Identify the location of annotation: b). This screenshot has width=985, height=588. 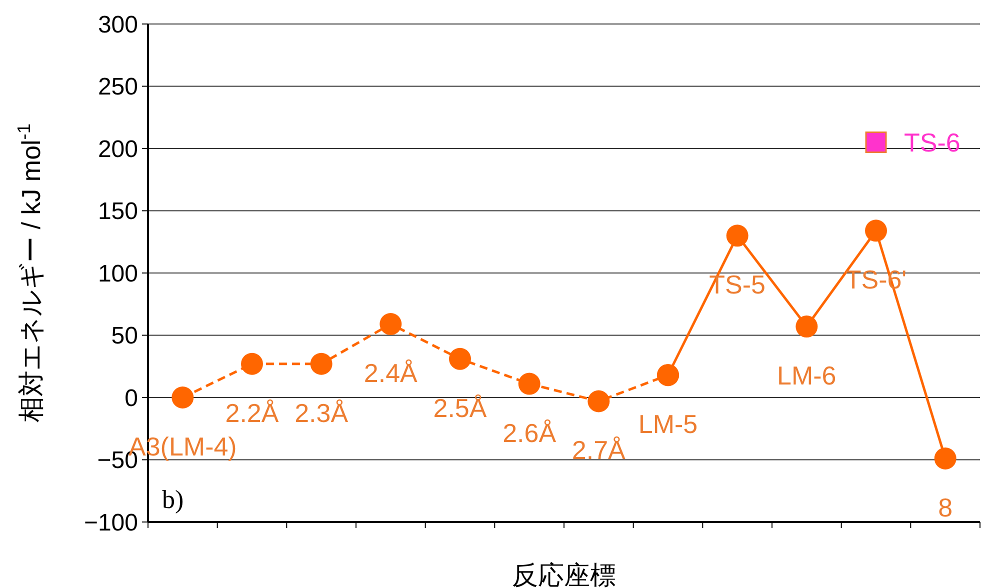
(173, 499).